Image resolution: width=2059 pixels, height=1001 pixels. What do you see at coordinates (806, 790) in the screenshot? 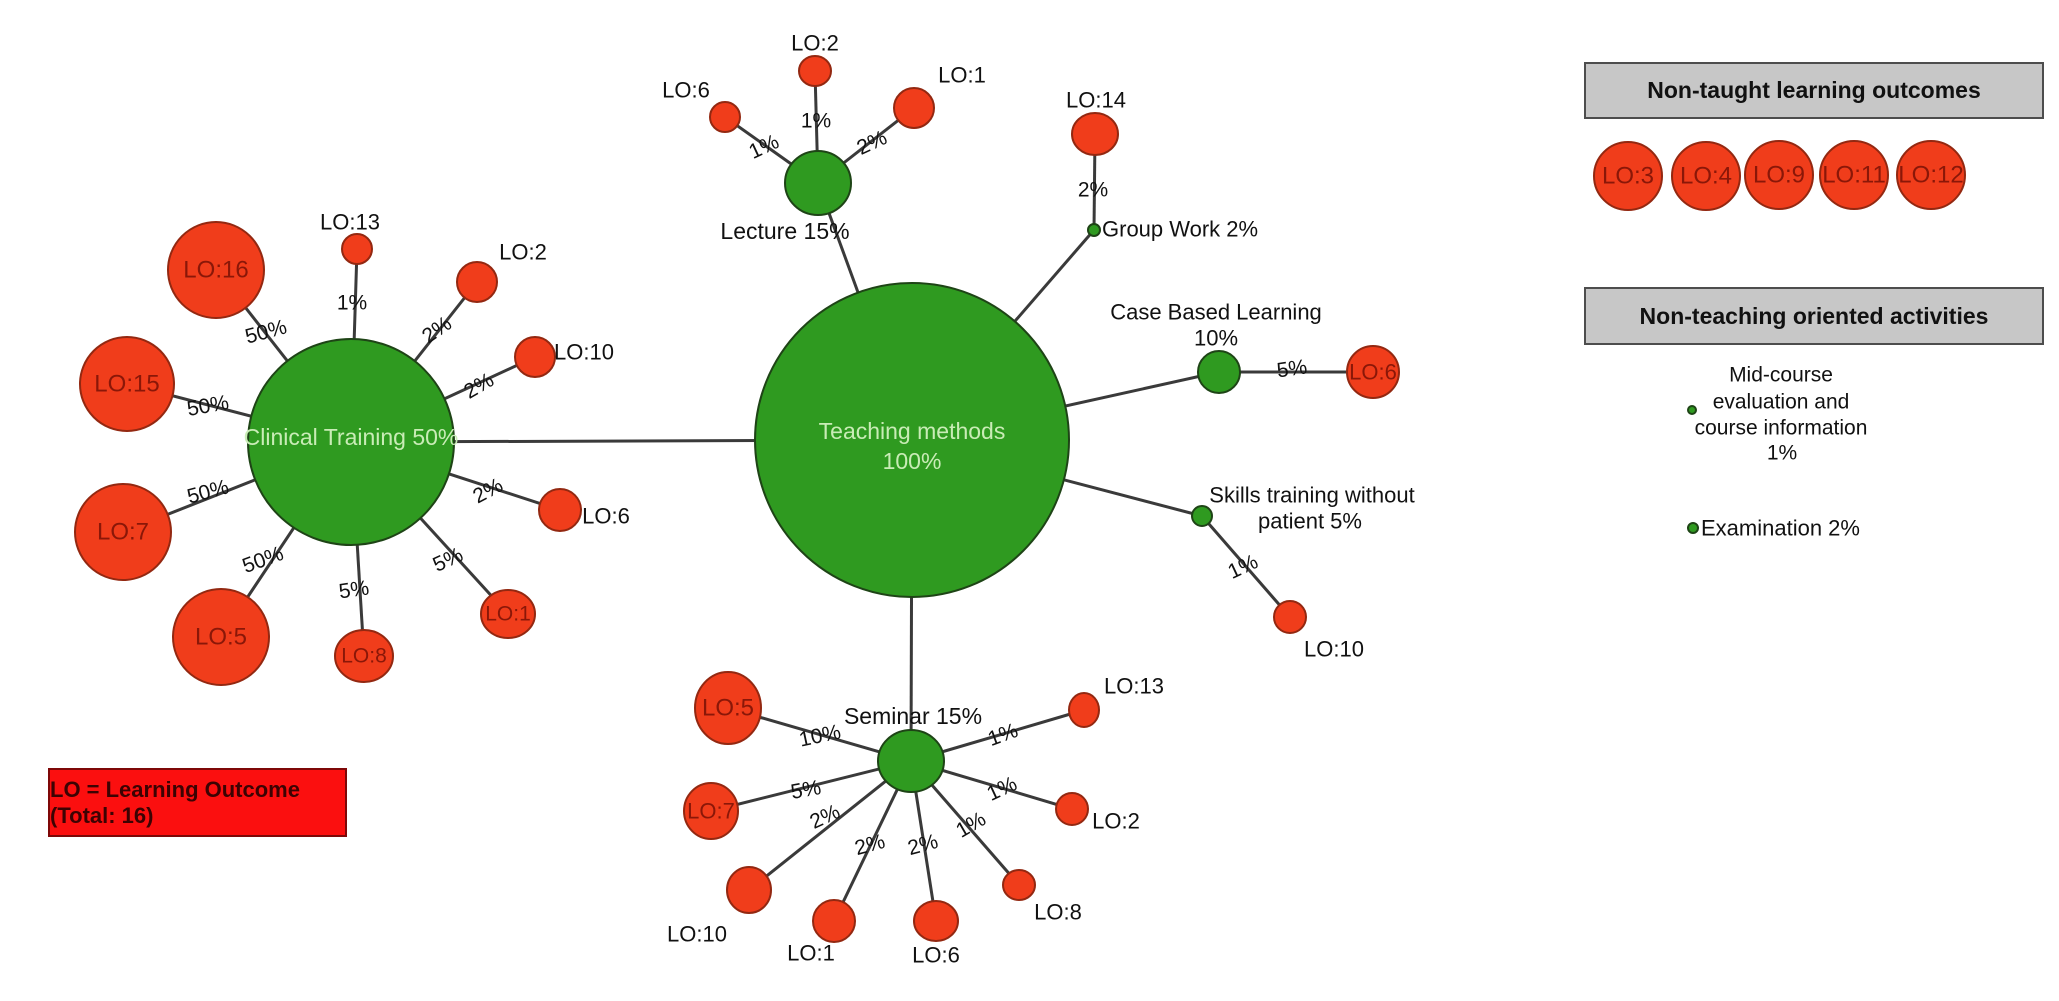
I see `edge-seminar-lo7-percent-label: 5%` at bounding box center [806, 790].